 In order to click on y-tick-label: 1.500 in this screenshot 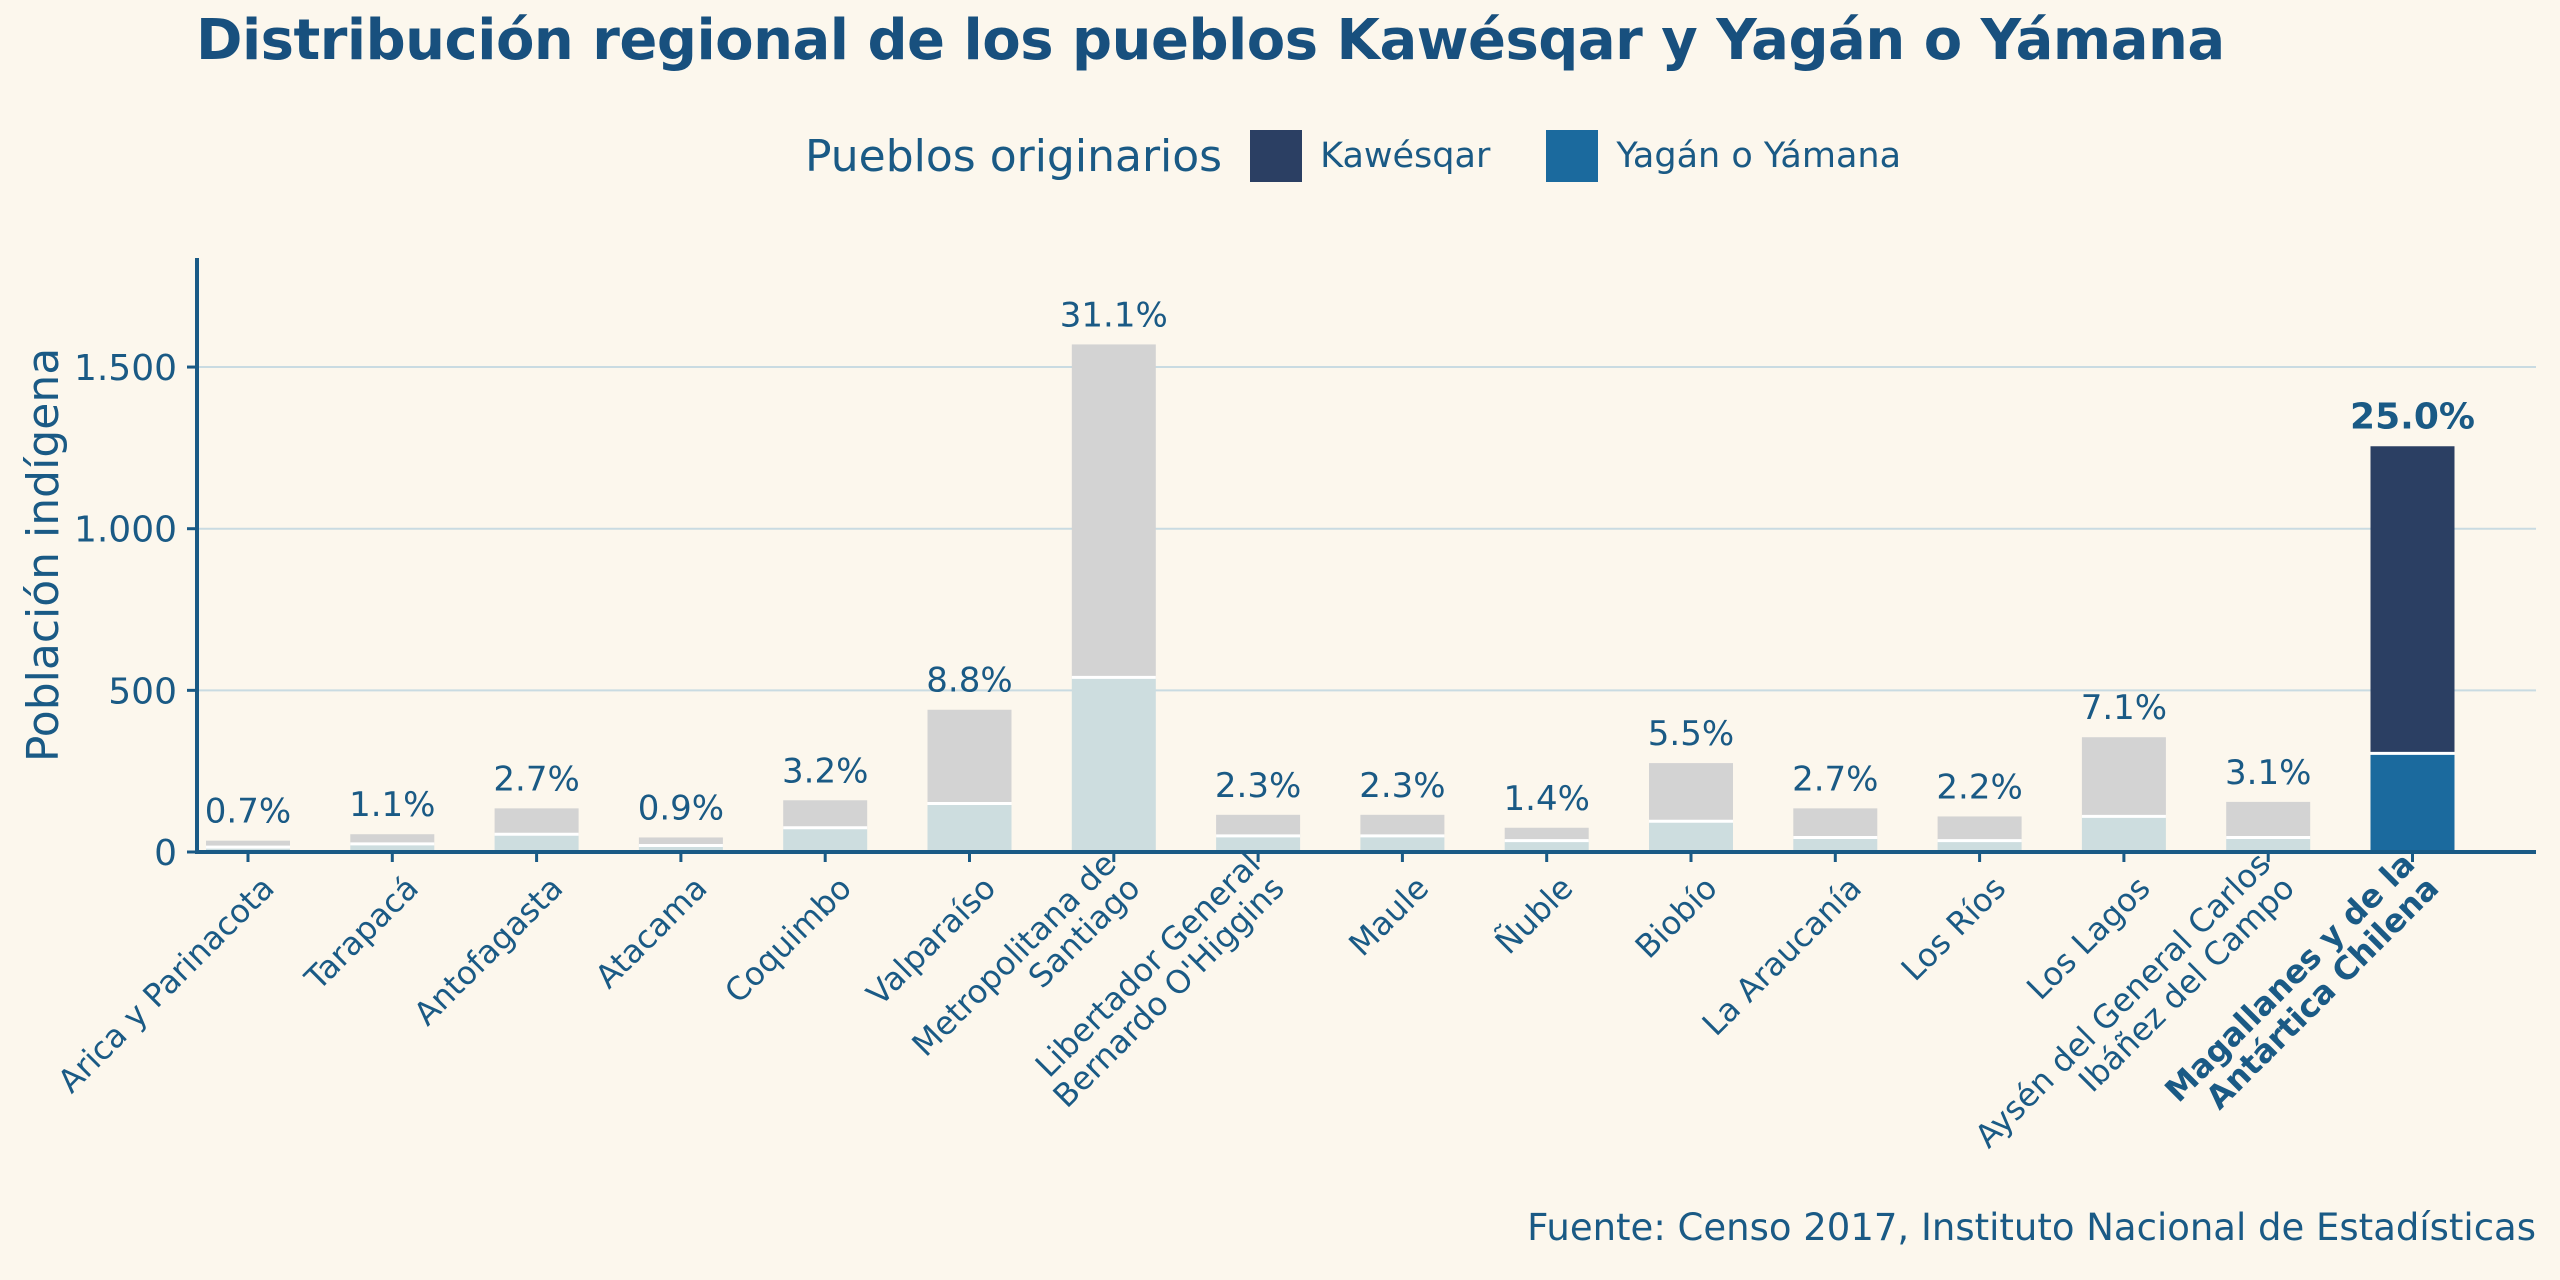, I will do `click(125, 368)`.